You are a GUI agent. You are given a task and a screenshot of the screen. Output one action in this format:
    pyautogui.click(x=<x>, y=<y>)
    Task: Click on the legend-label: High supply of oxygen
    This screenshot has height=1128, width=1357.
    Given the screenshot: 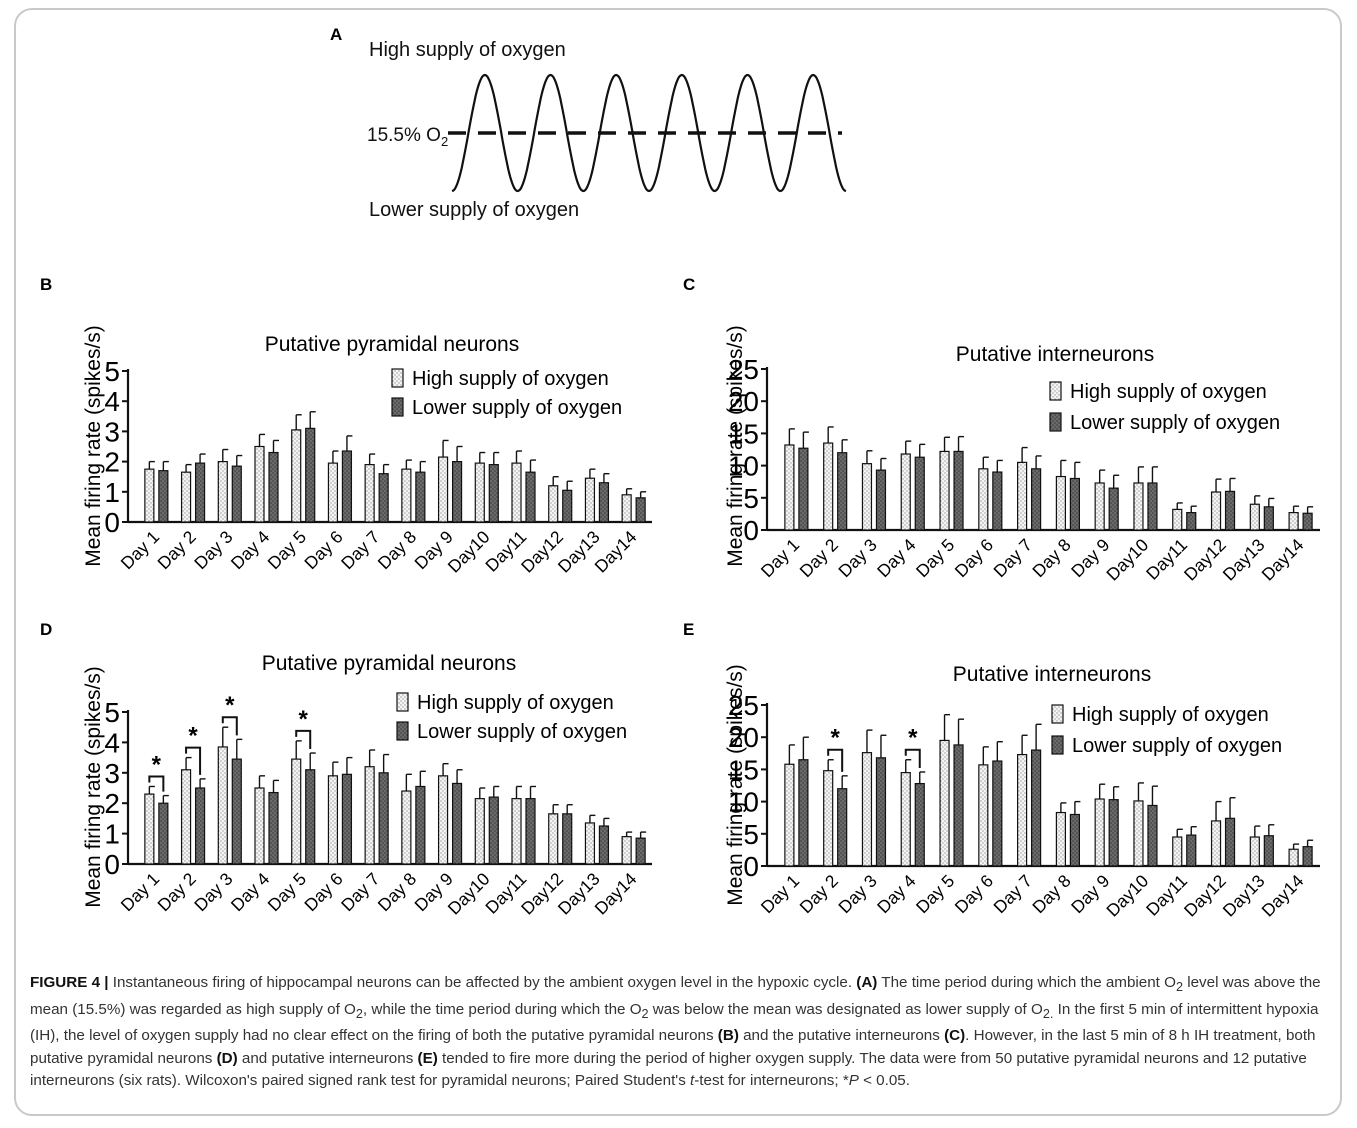 What is the action you would take?
    pyautogui.click(x=515, y=703)
    